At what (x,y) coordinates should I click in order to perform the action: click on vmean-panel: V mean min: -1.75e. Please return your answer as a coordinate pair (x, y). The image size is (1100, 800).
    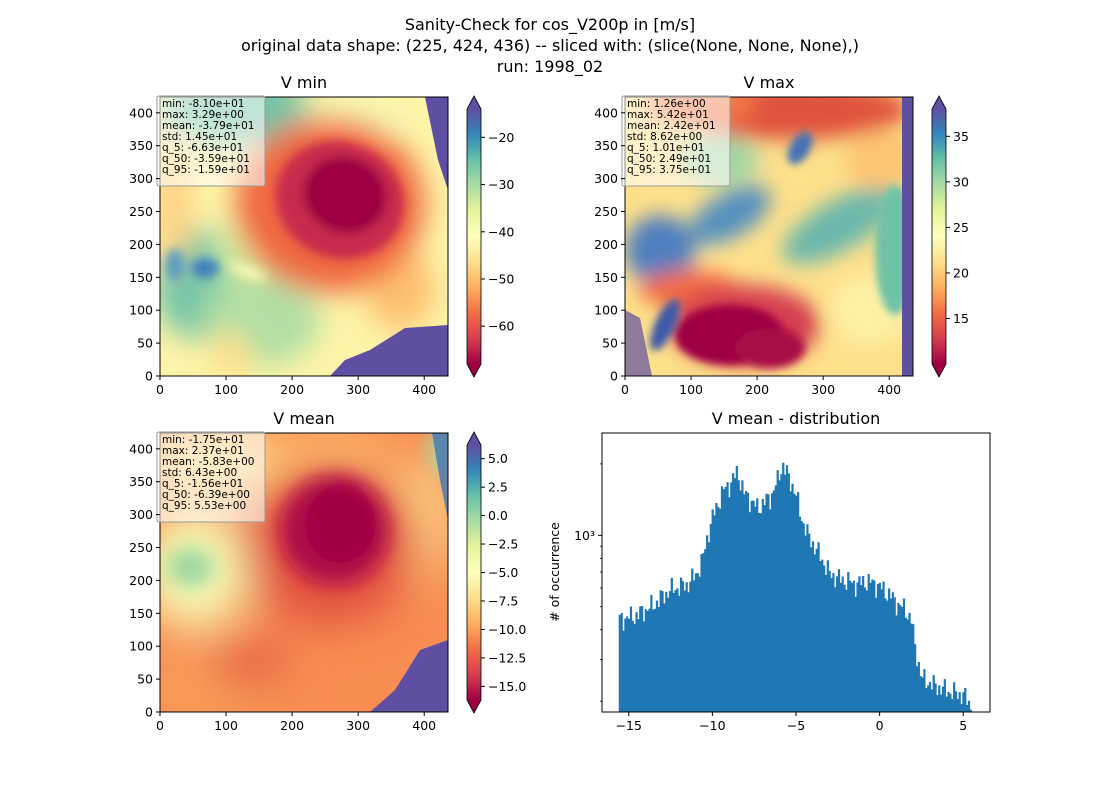
    Looking at the image, I should click on (327, 571).